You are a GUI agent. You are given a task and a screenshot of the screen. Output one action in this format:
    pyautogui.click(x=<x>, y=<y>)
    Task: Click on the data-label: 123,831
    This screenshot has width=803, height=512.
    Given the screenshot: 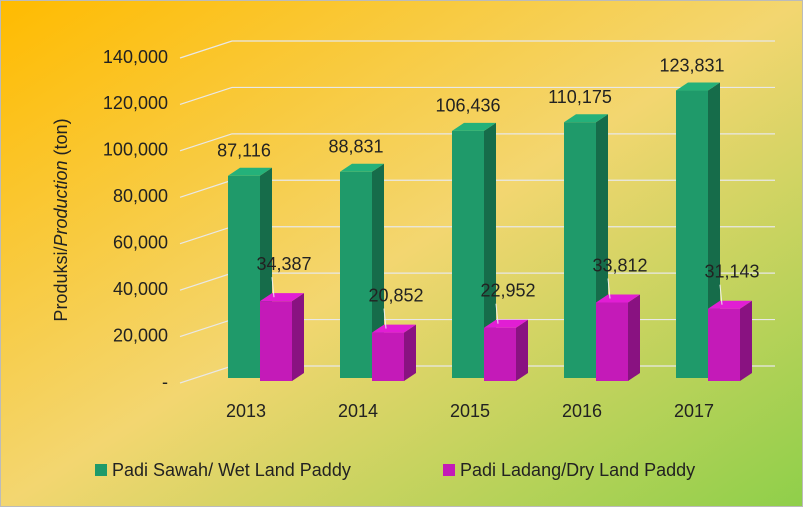 What is the action you would take?
    pyautogui.click(x=691, y=65)
    